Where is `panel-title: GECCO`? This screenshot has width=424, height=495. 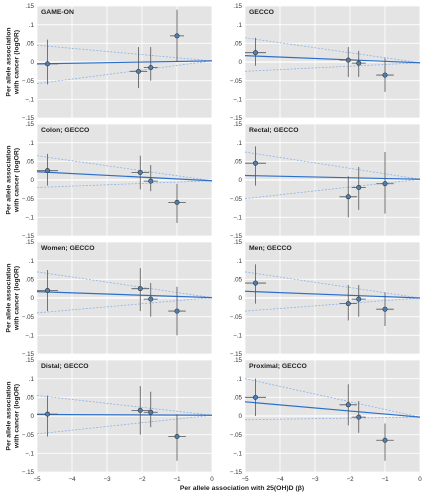
panel-title: GECCO is located at coordinates (261, 12).